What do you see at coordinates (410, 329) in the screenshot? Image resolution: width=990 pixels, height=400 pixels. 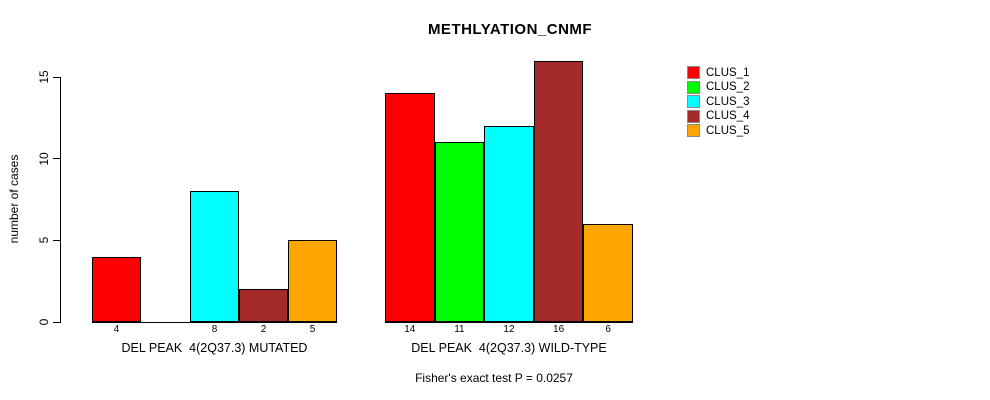 I see `bar-value-label: 14` at bounding box center [410, 329].